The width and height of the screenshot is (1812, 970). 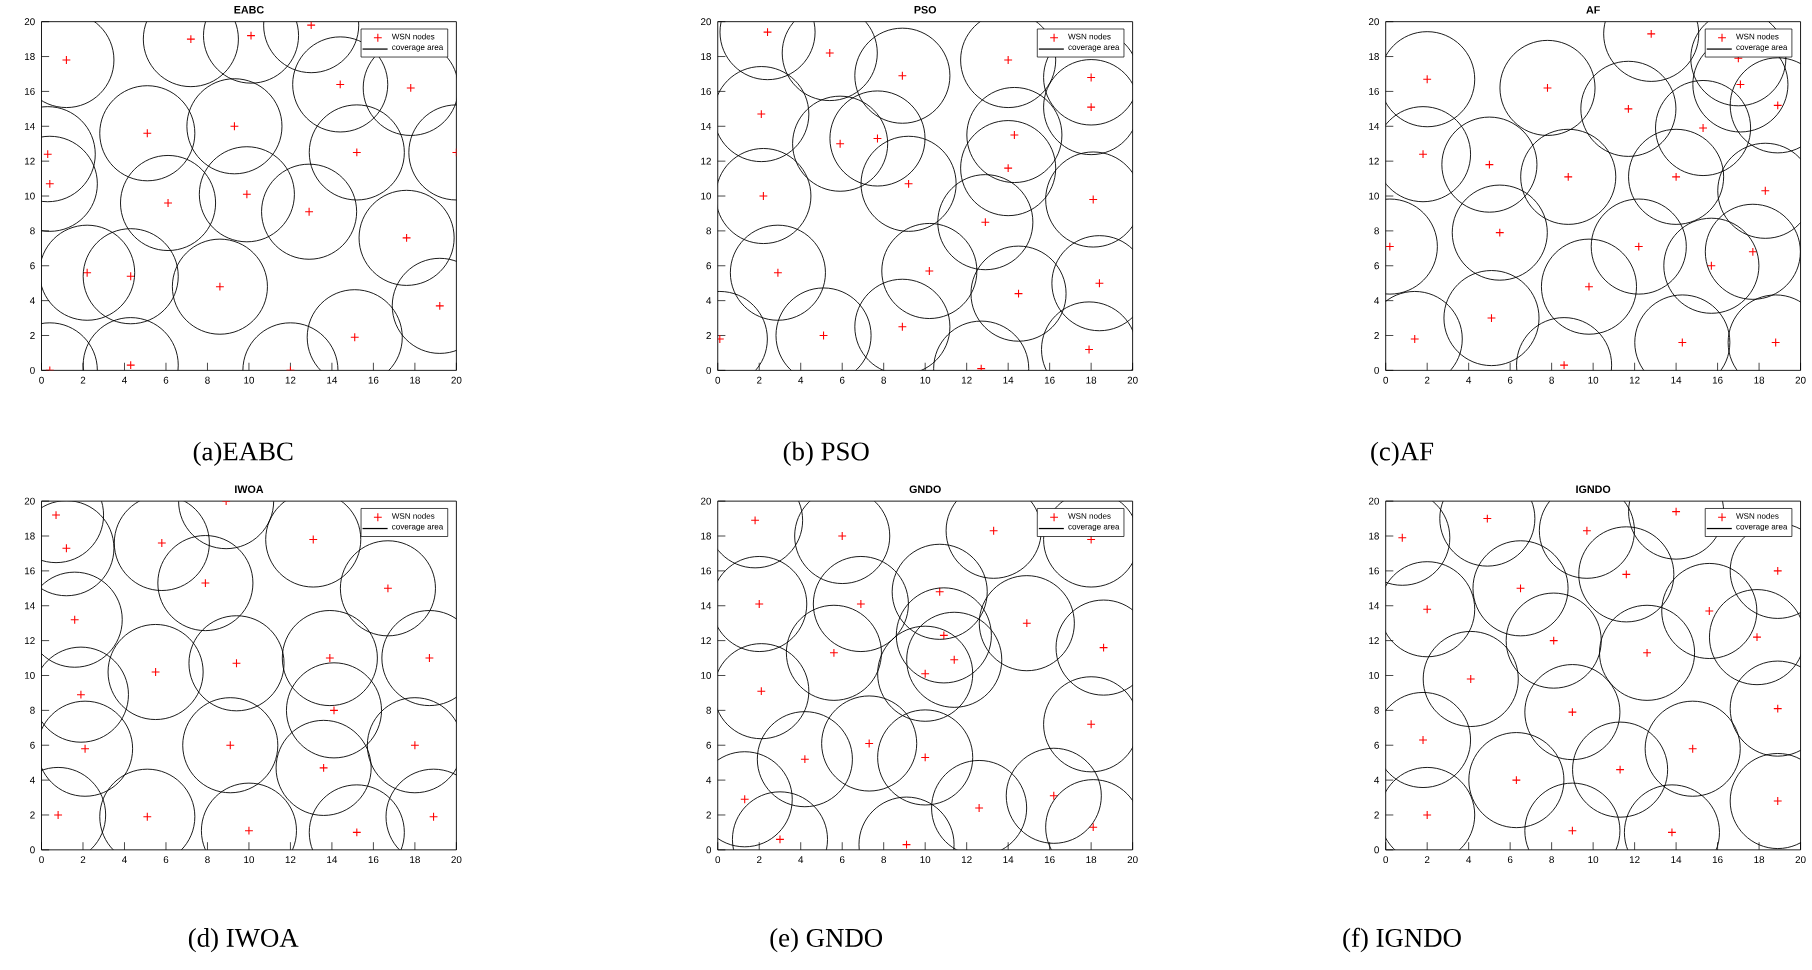 What do you see at coordinates (1402, 454) in the screenshot?
I see `text: (c)AF` at bounding box center [1402, 454].